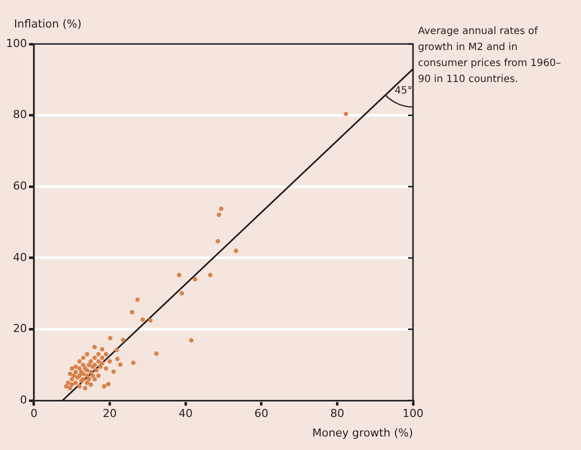 This screenshot has height=450, width=581. Describe the element at coordinates (261, 413) in the screenshot. I see `x-tick-label: 60` at that location.